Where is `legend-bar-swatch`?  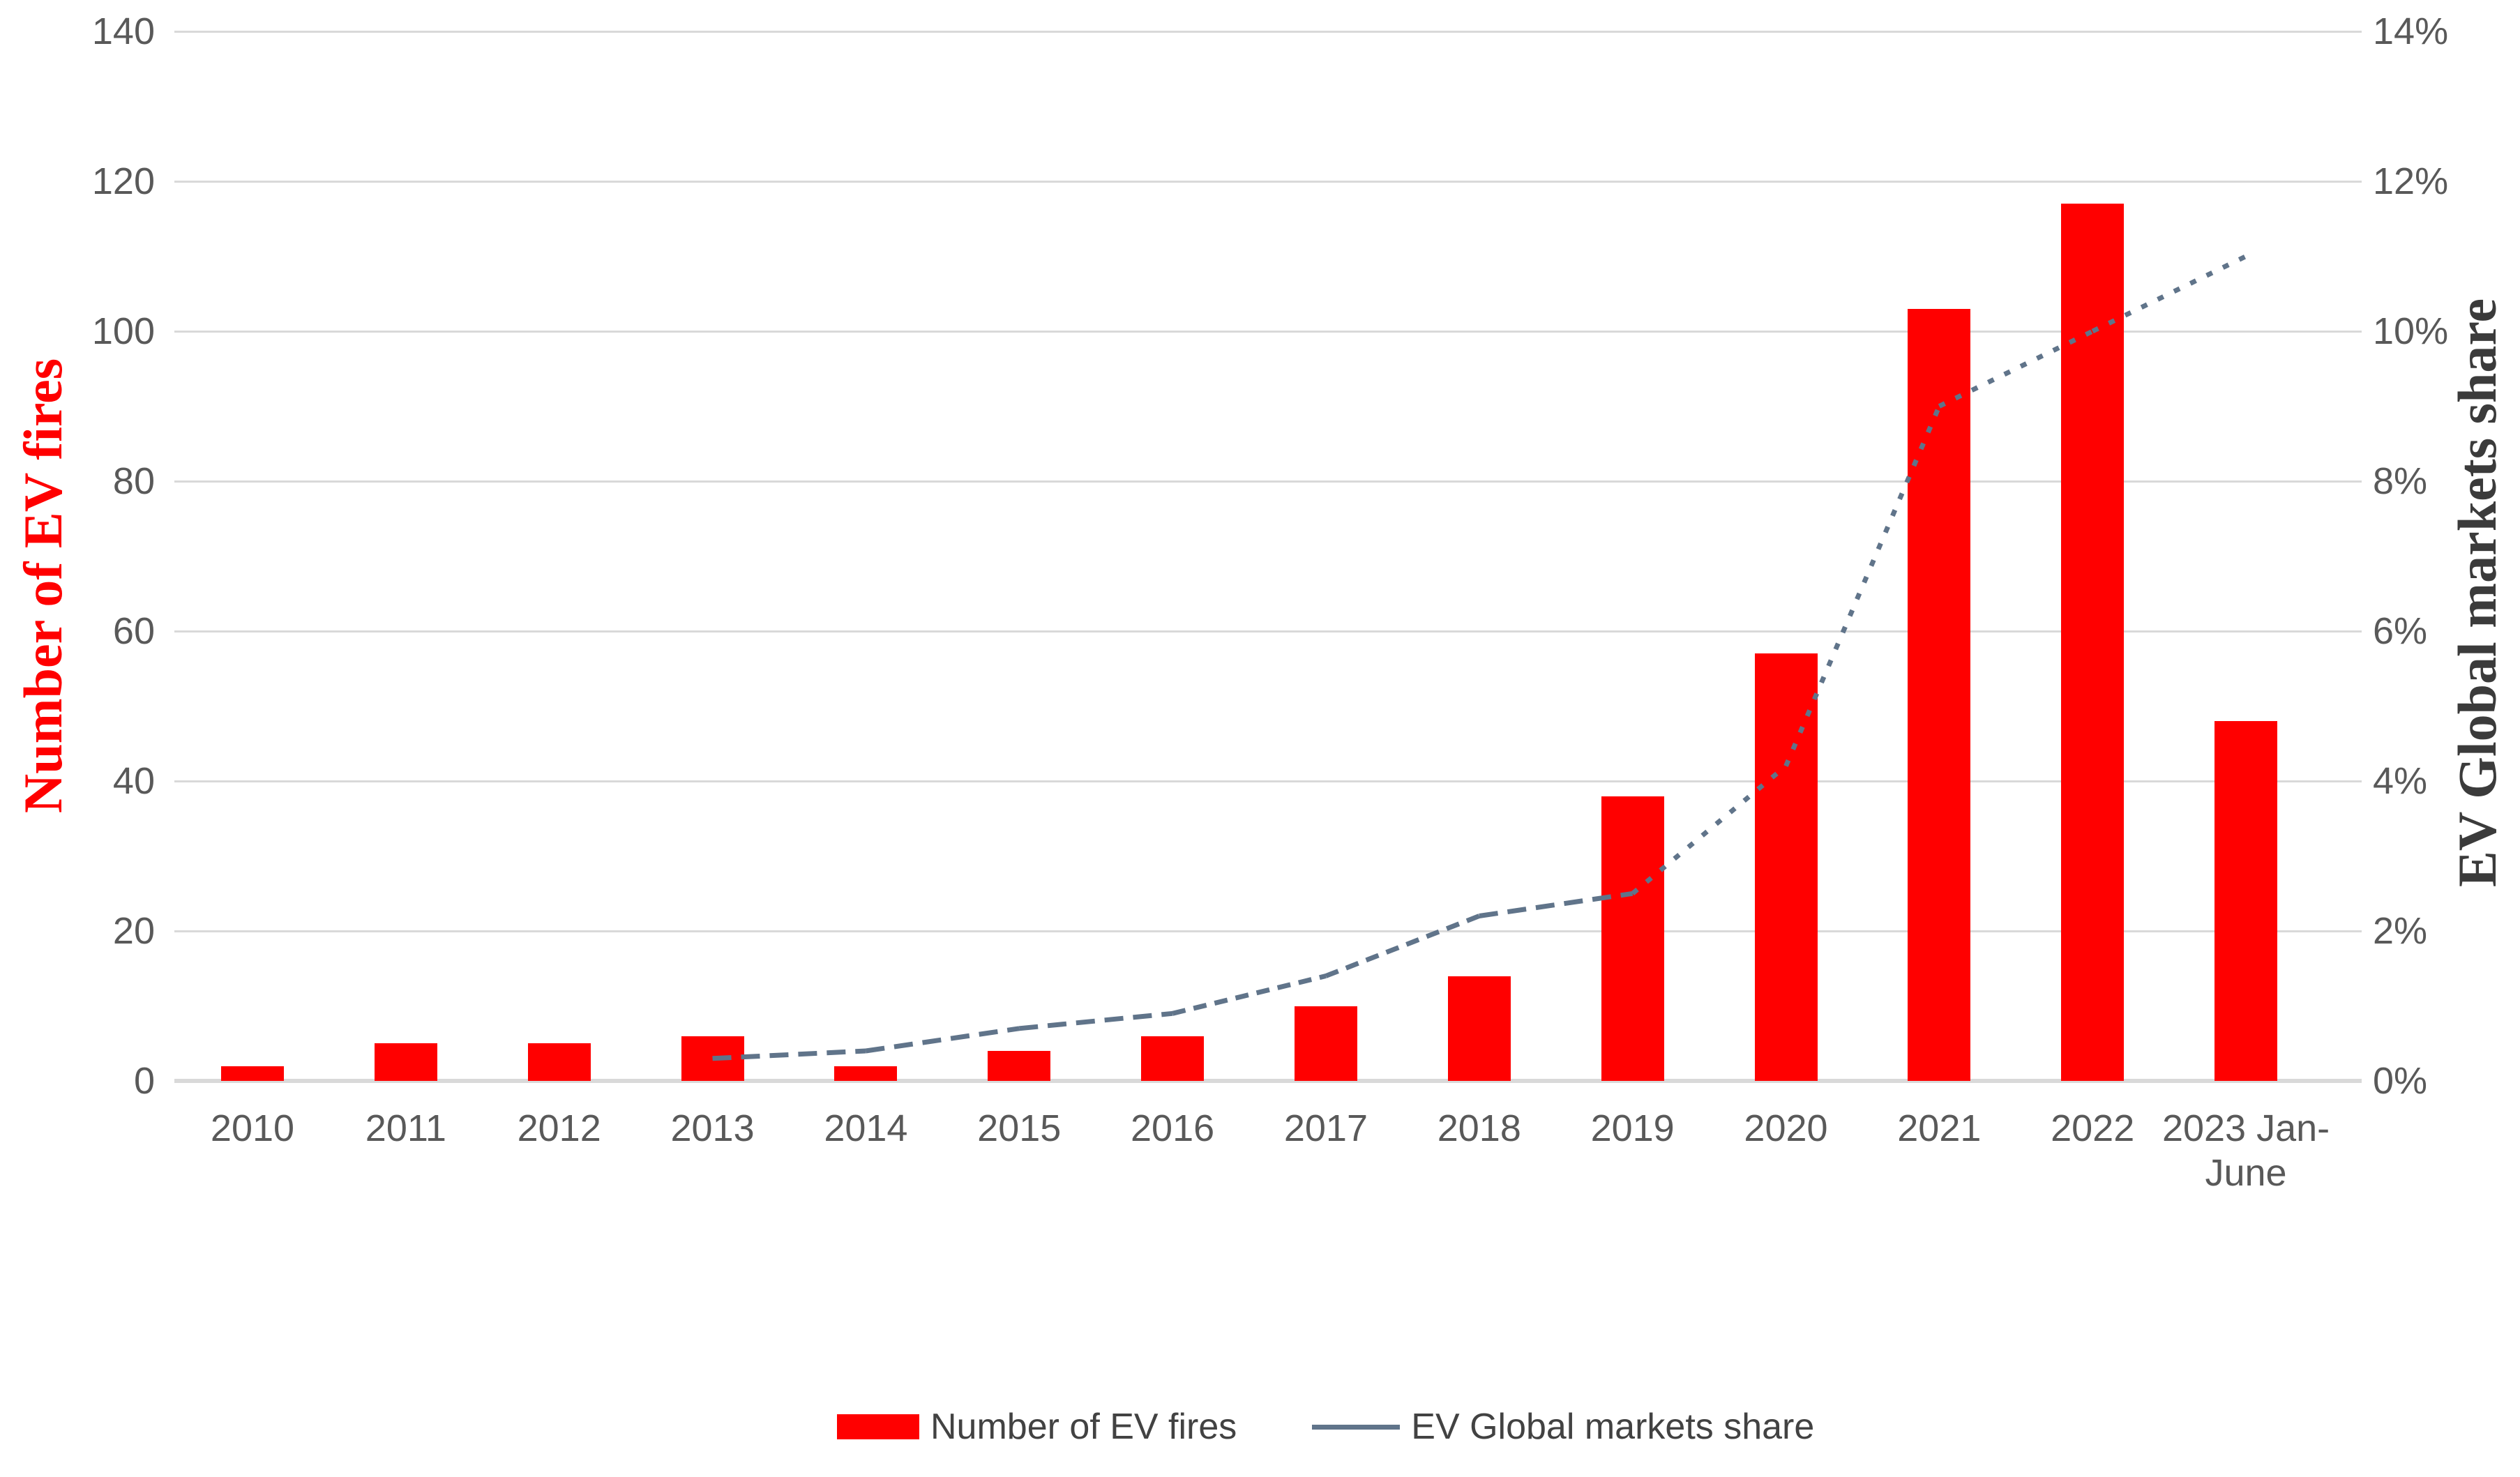 legend-bar-swatch is located at coordinates (878, 1426).